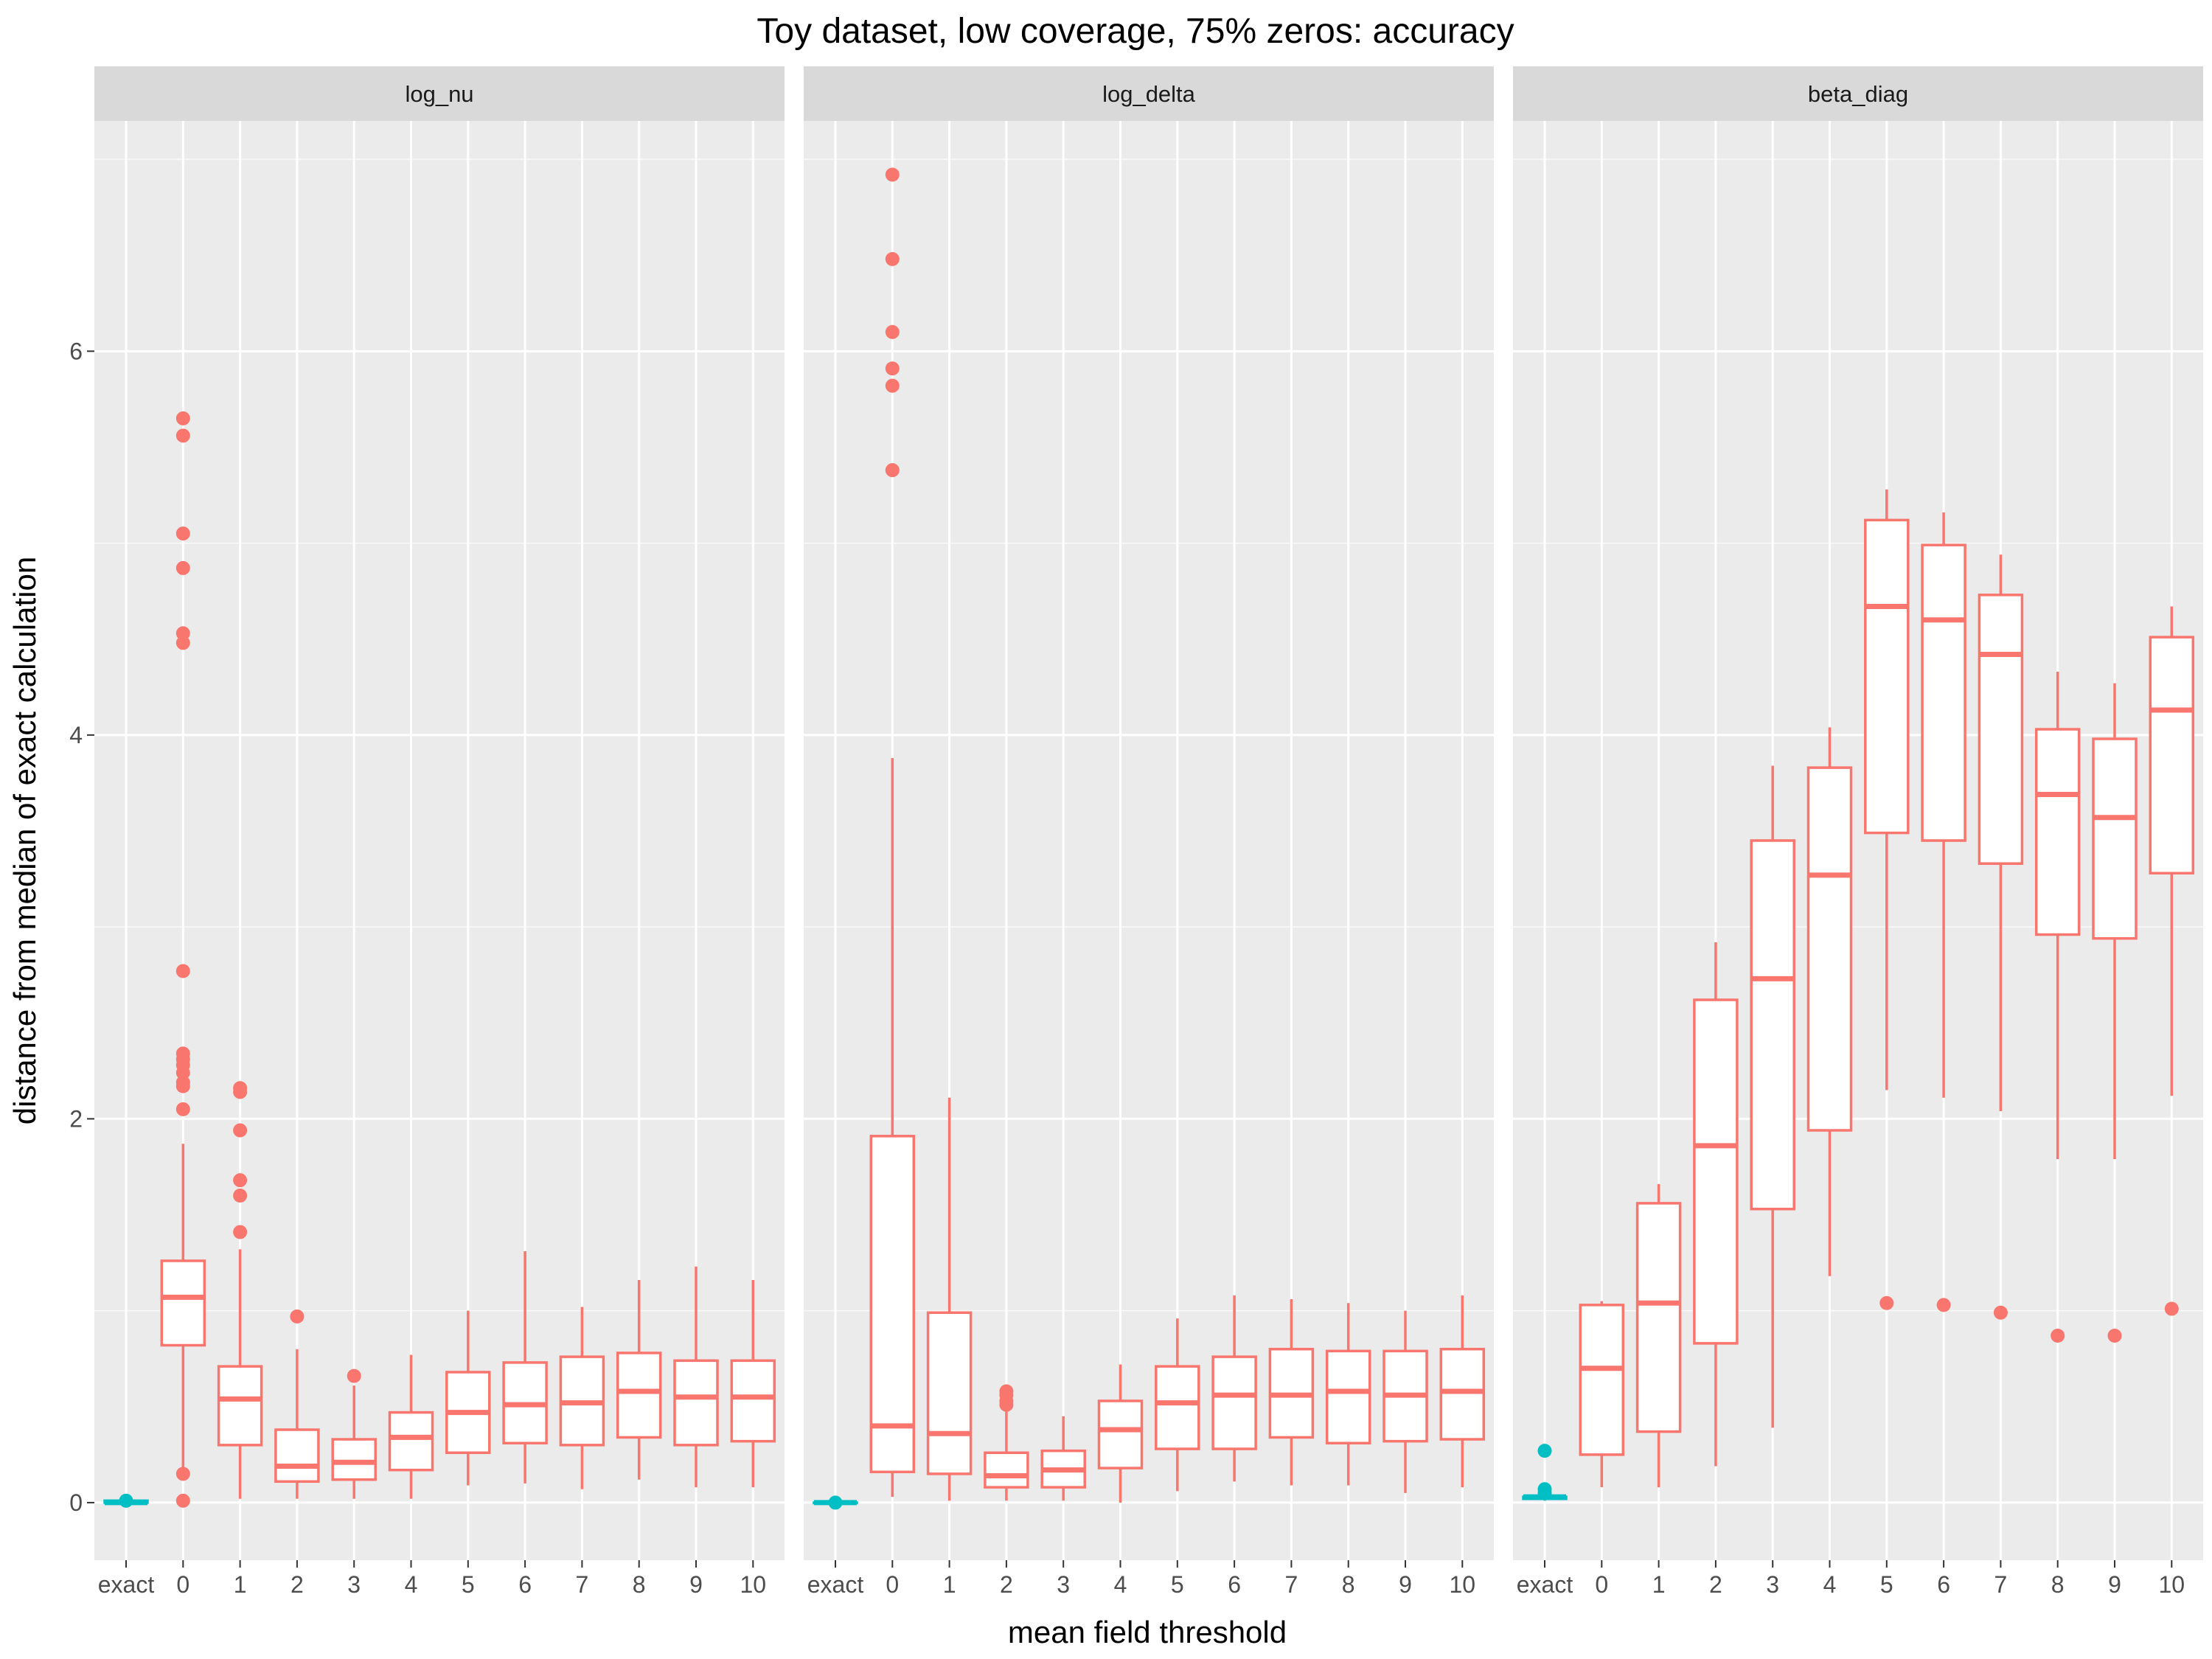  I want to click on y-tick-label: 6, so click(76, 351).